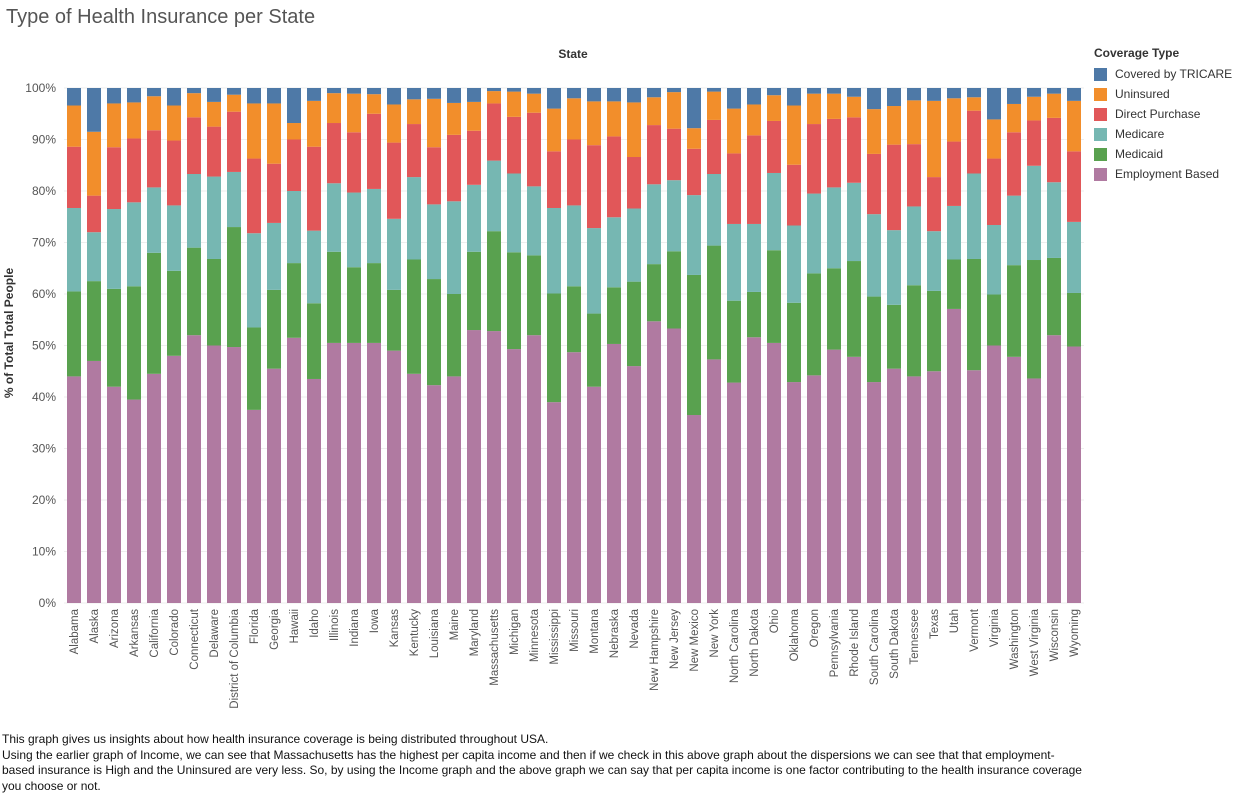  What do you see at coordinates (75, 631) in the screenshot?
I see `x-tick-label: Alabama` at bounding box center [75, 631].